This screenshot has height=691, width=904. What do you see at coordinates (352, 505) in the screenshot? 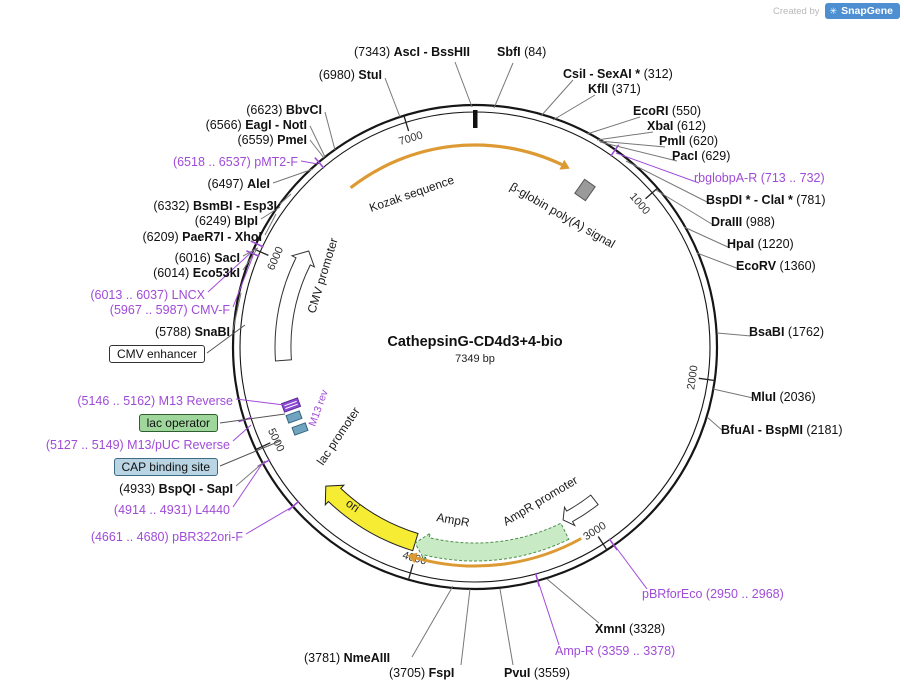
I see `ori-label: ori` at bounding box center [352, 505].